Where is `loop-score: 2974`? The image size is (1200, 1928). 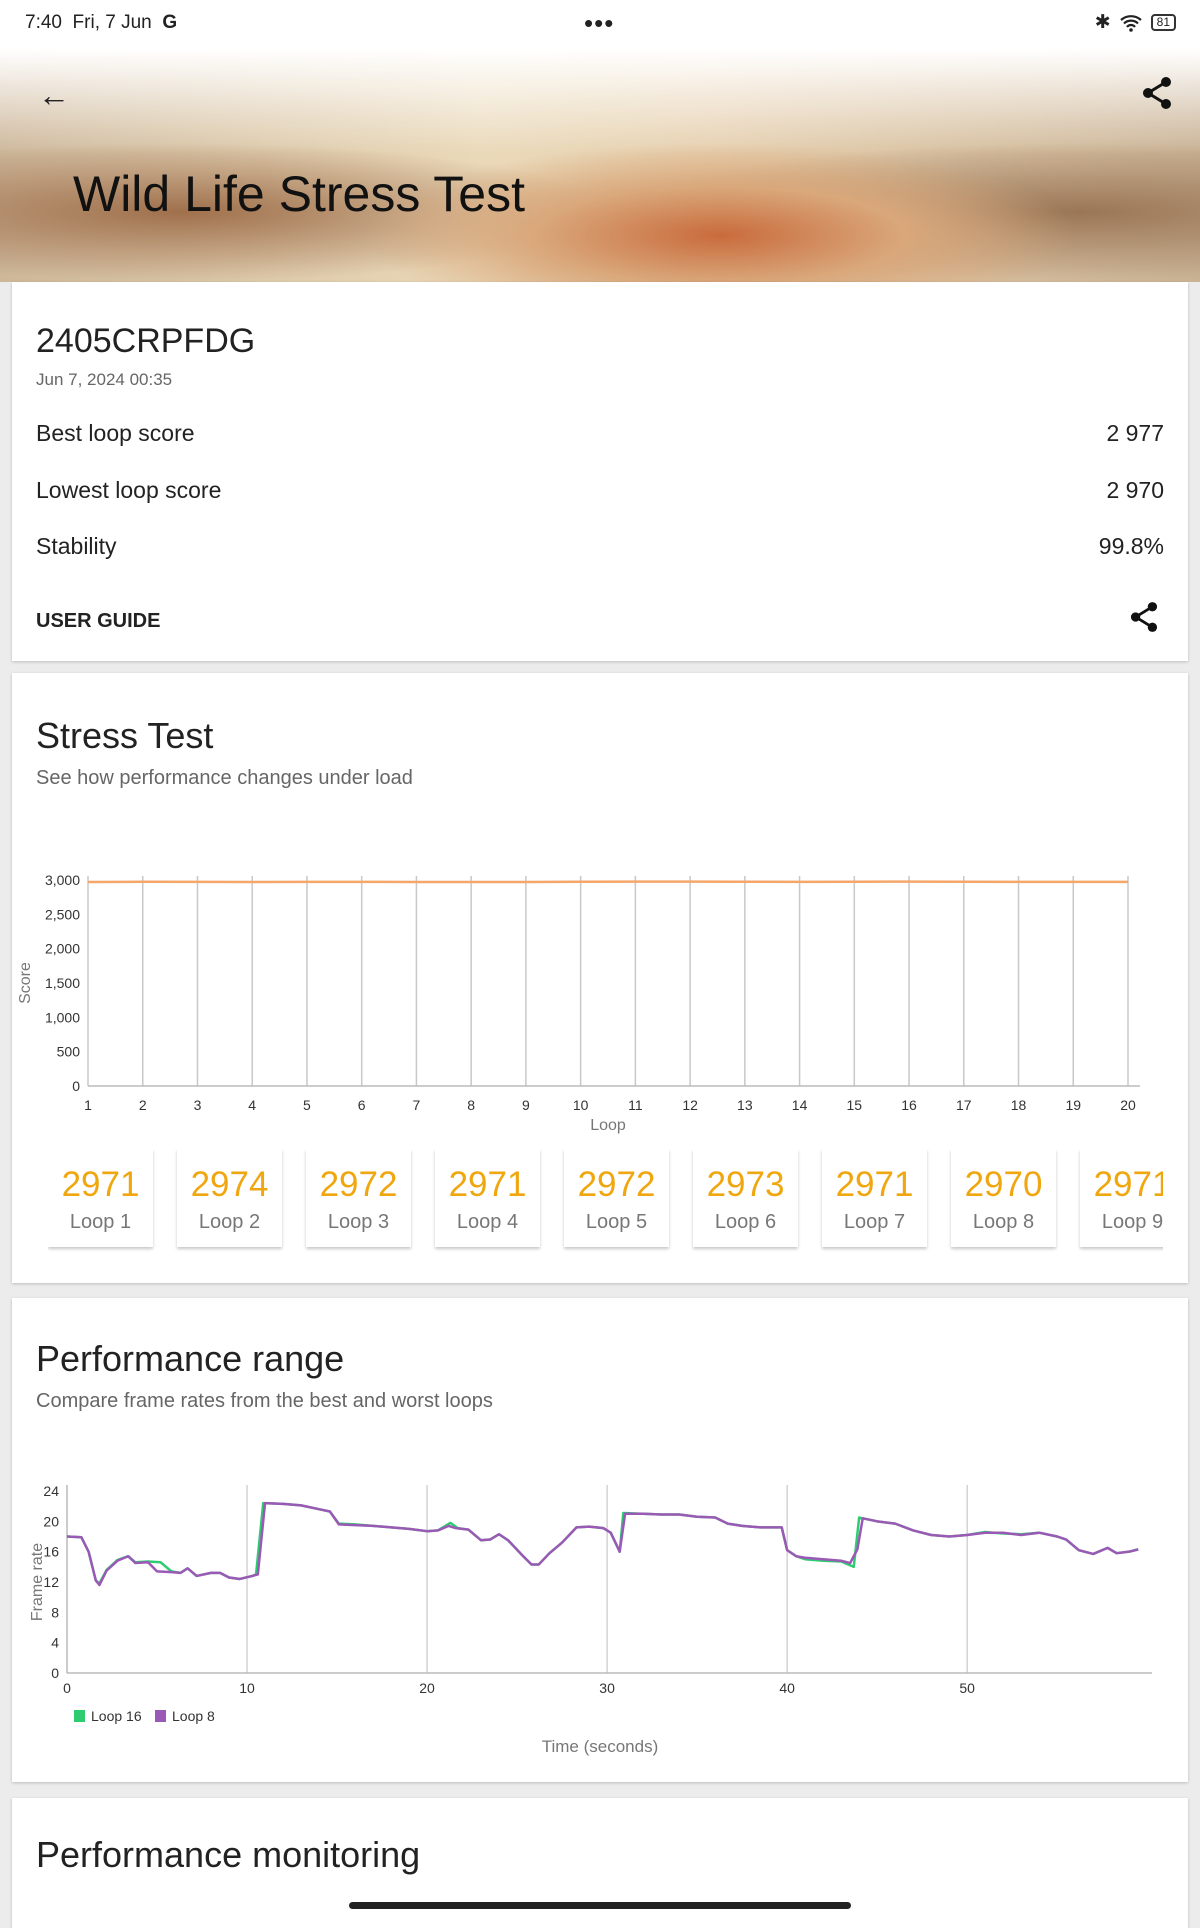 loop-score: 2974 is located at coordinates (229, 1185).